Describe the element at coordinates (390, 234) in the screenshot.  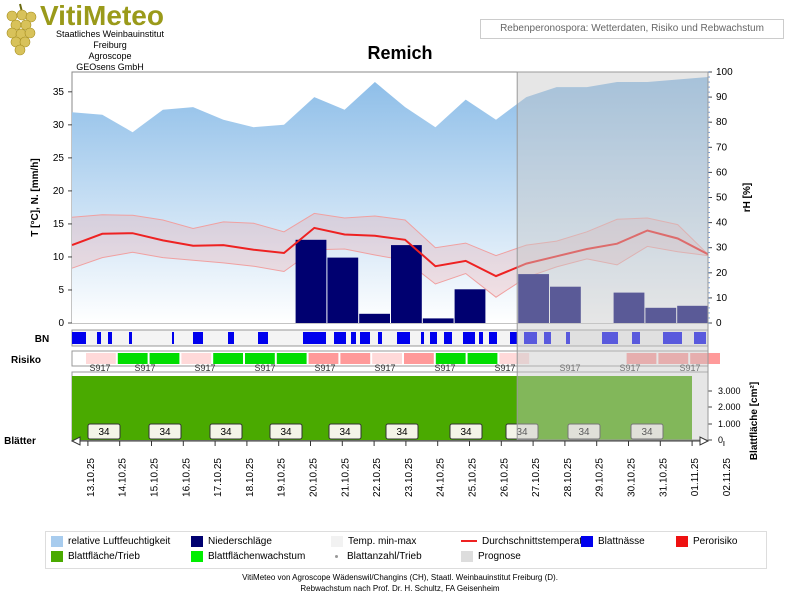
I see `temp-max-line` at that location.